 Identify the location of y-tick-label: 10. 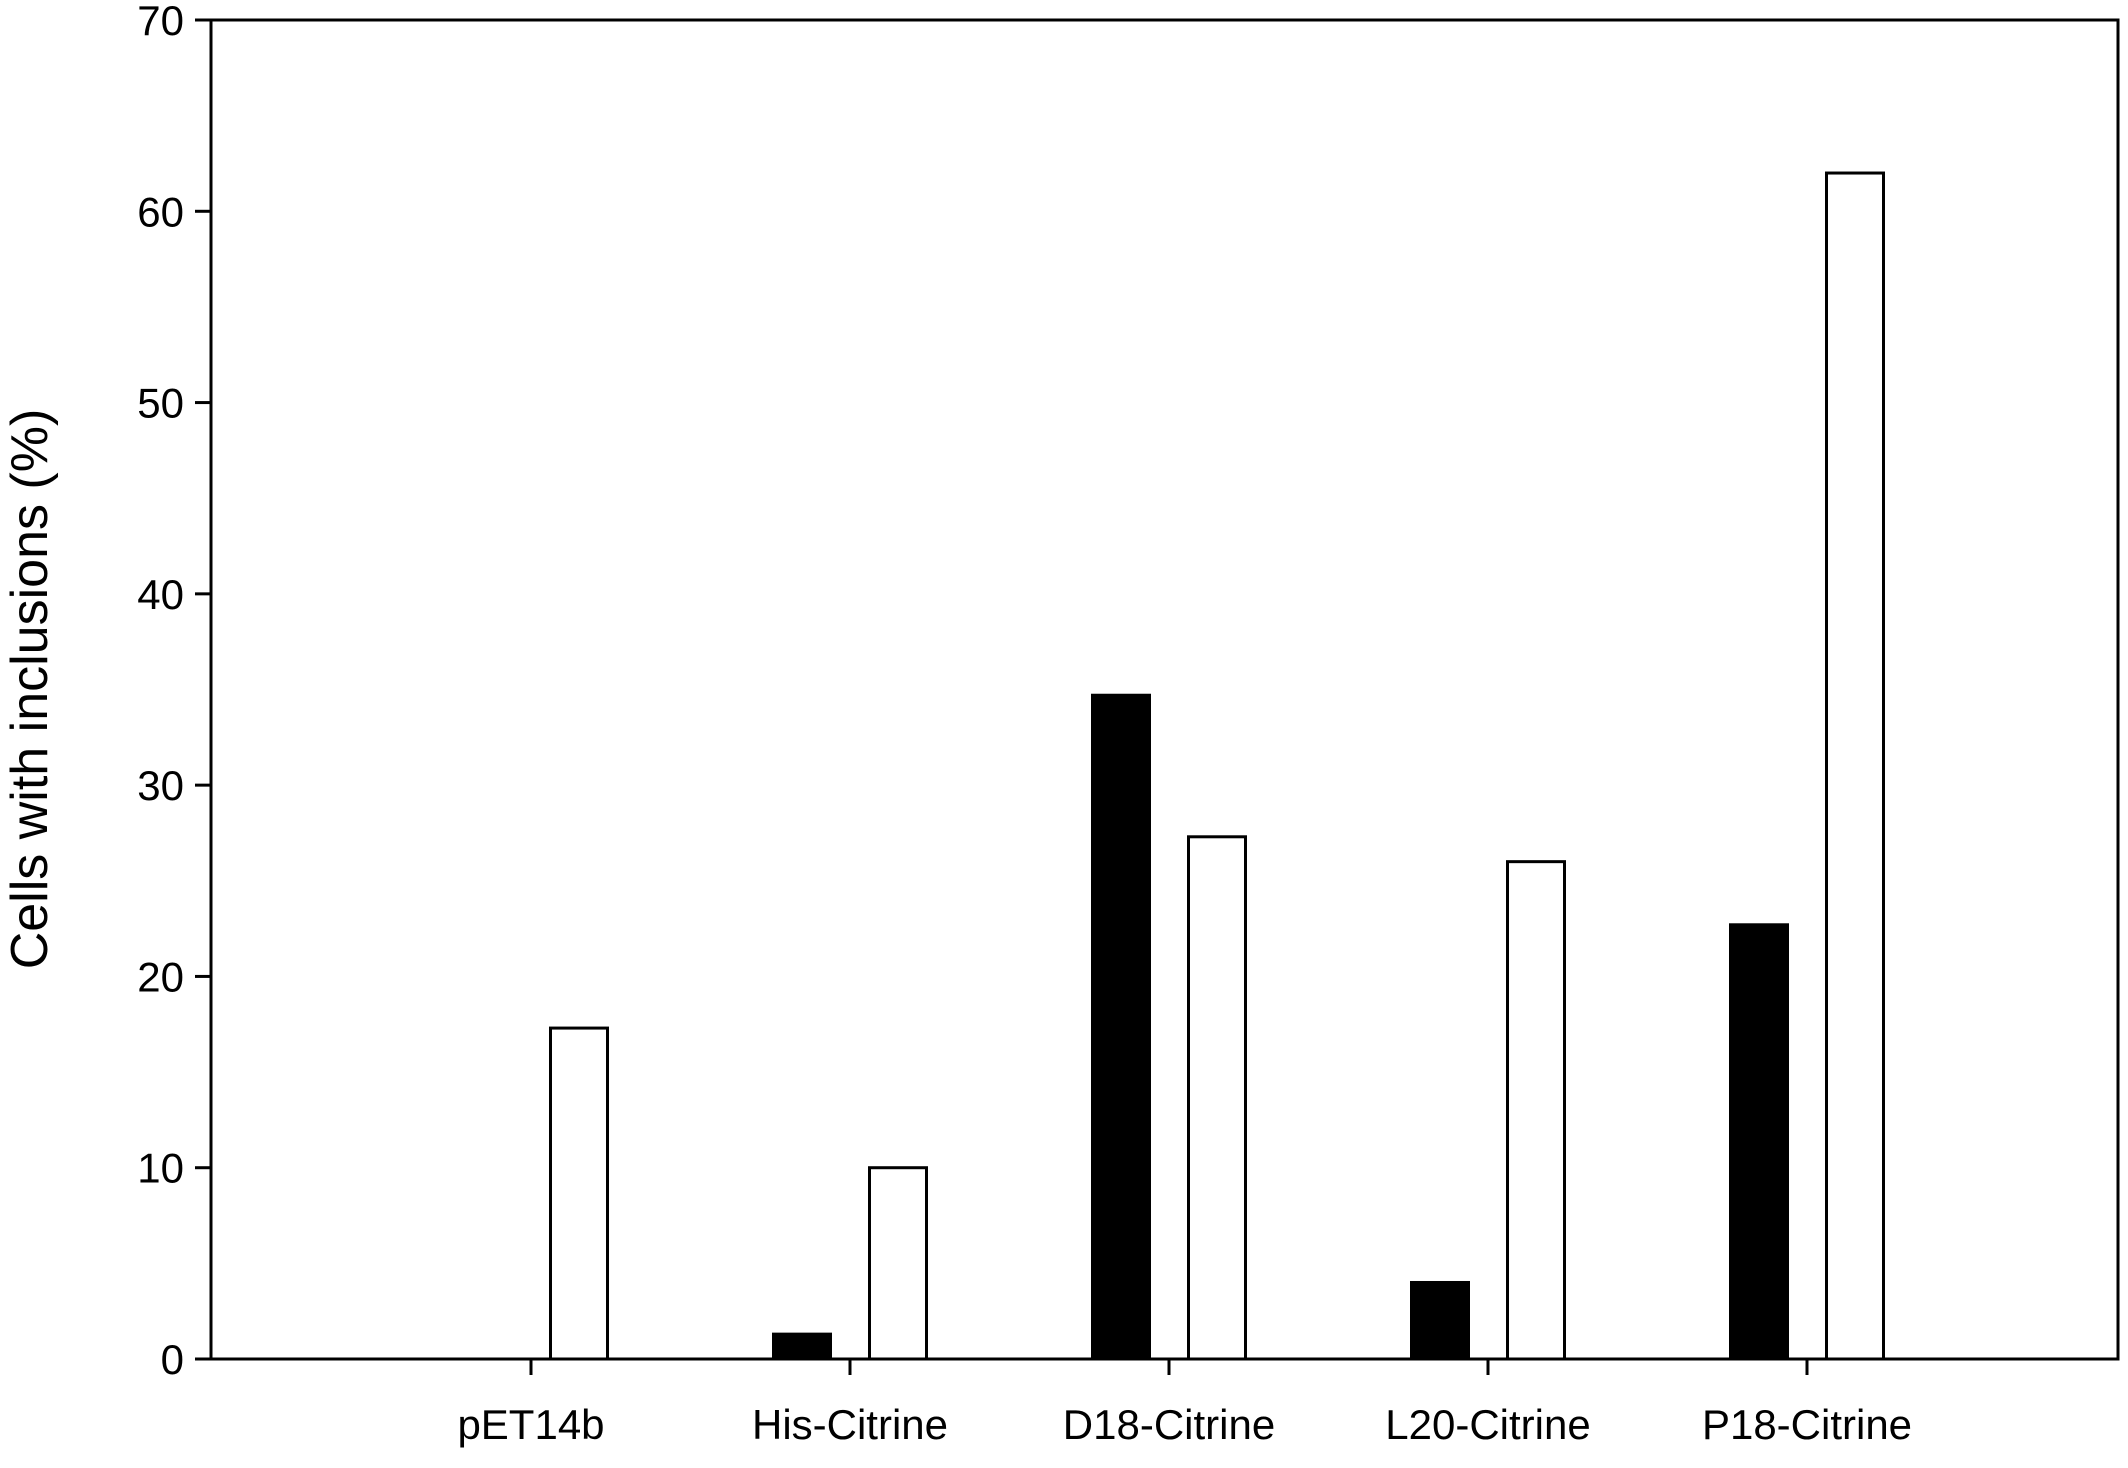
(160, 1168).